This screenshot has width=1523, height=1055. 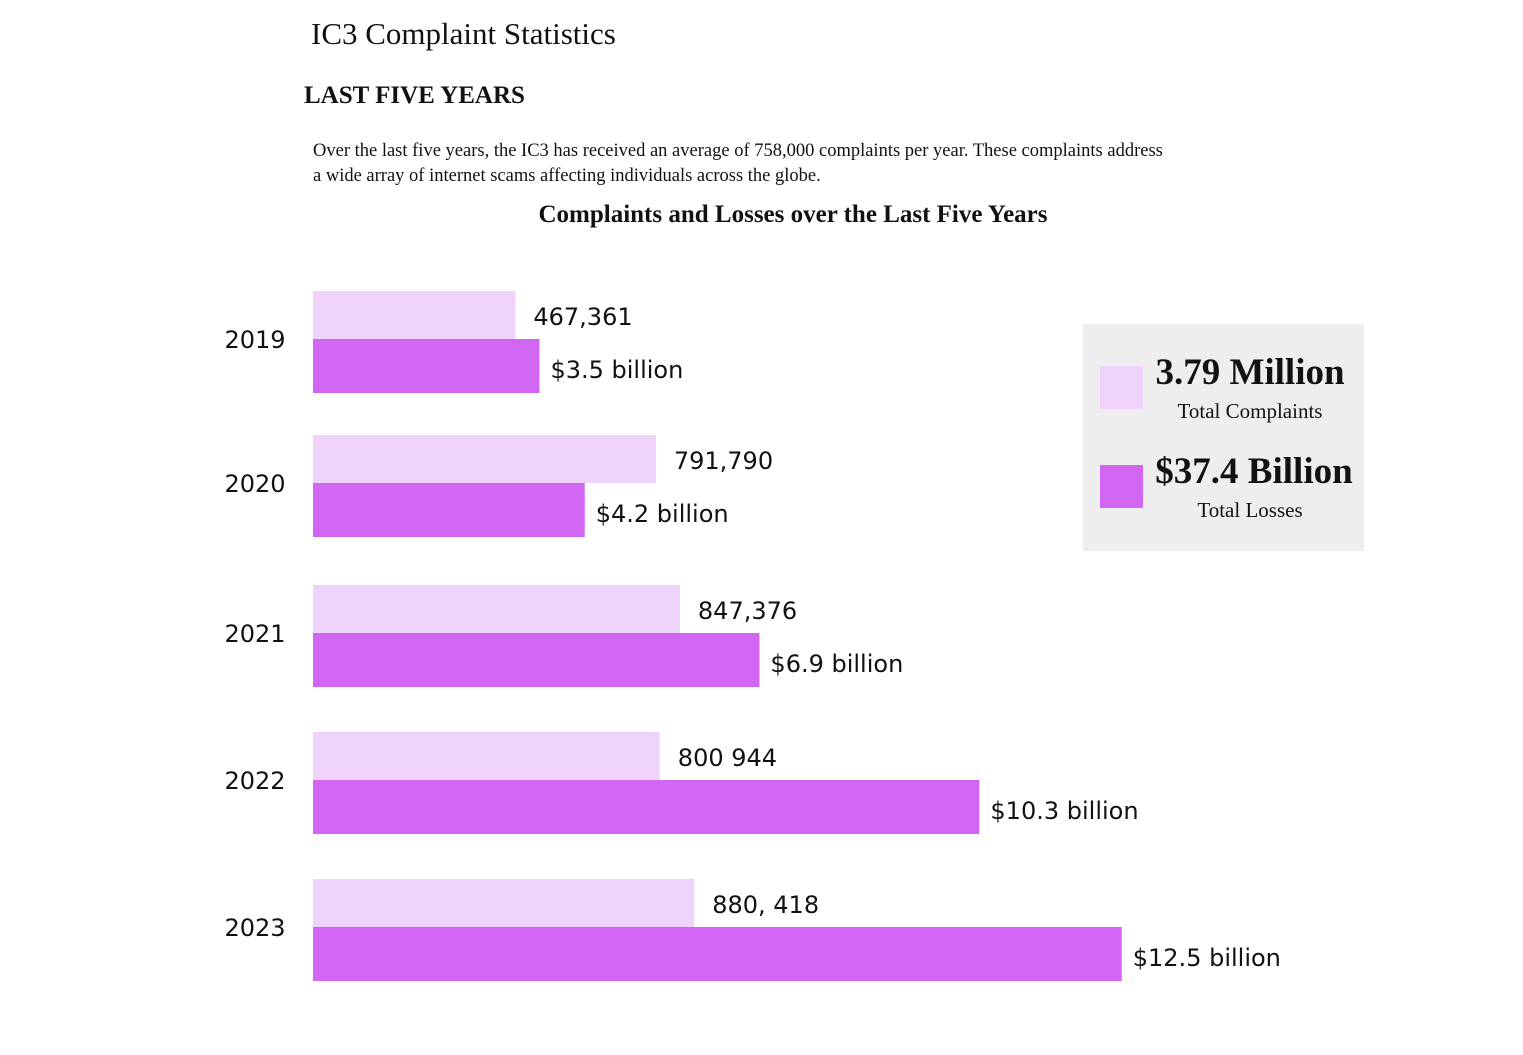 I want to click on year-tick-label: 2020, so click(x=254, y=484).